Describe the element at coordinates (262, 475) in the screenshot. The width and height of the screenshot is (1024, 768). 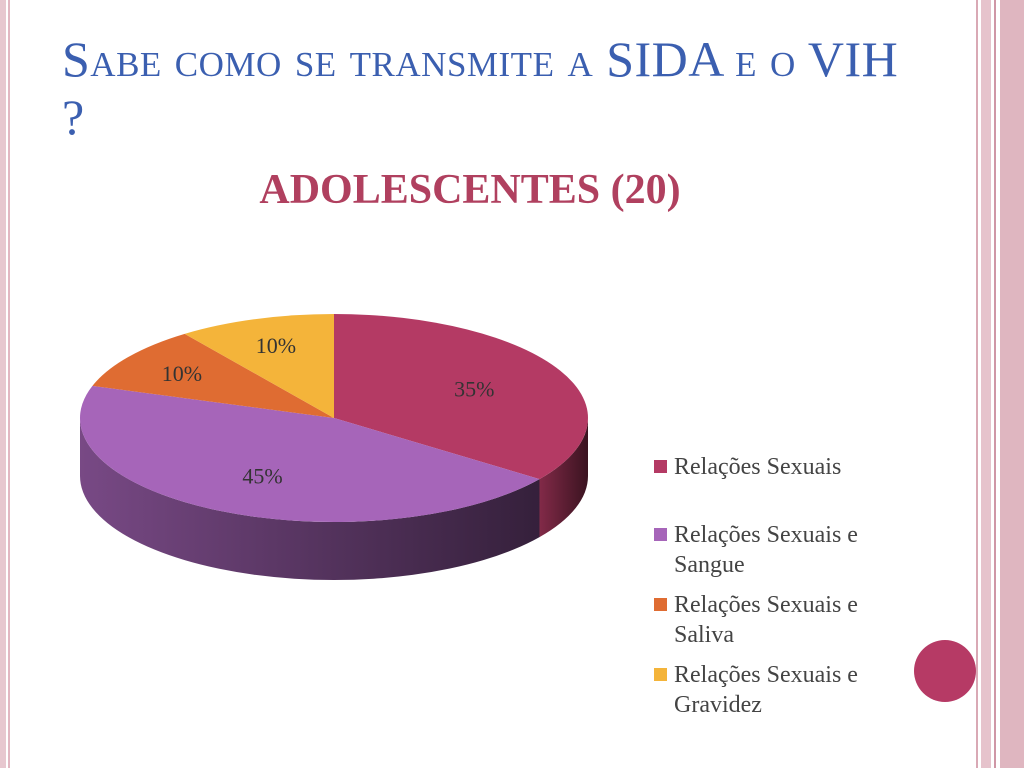
I see `pie-data-label: 45%` at that location.